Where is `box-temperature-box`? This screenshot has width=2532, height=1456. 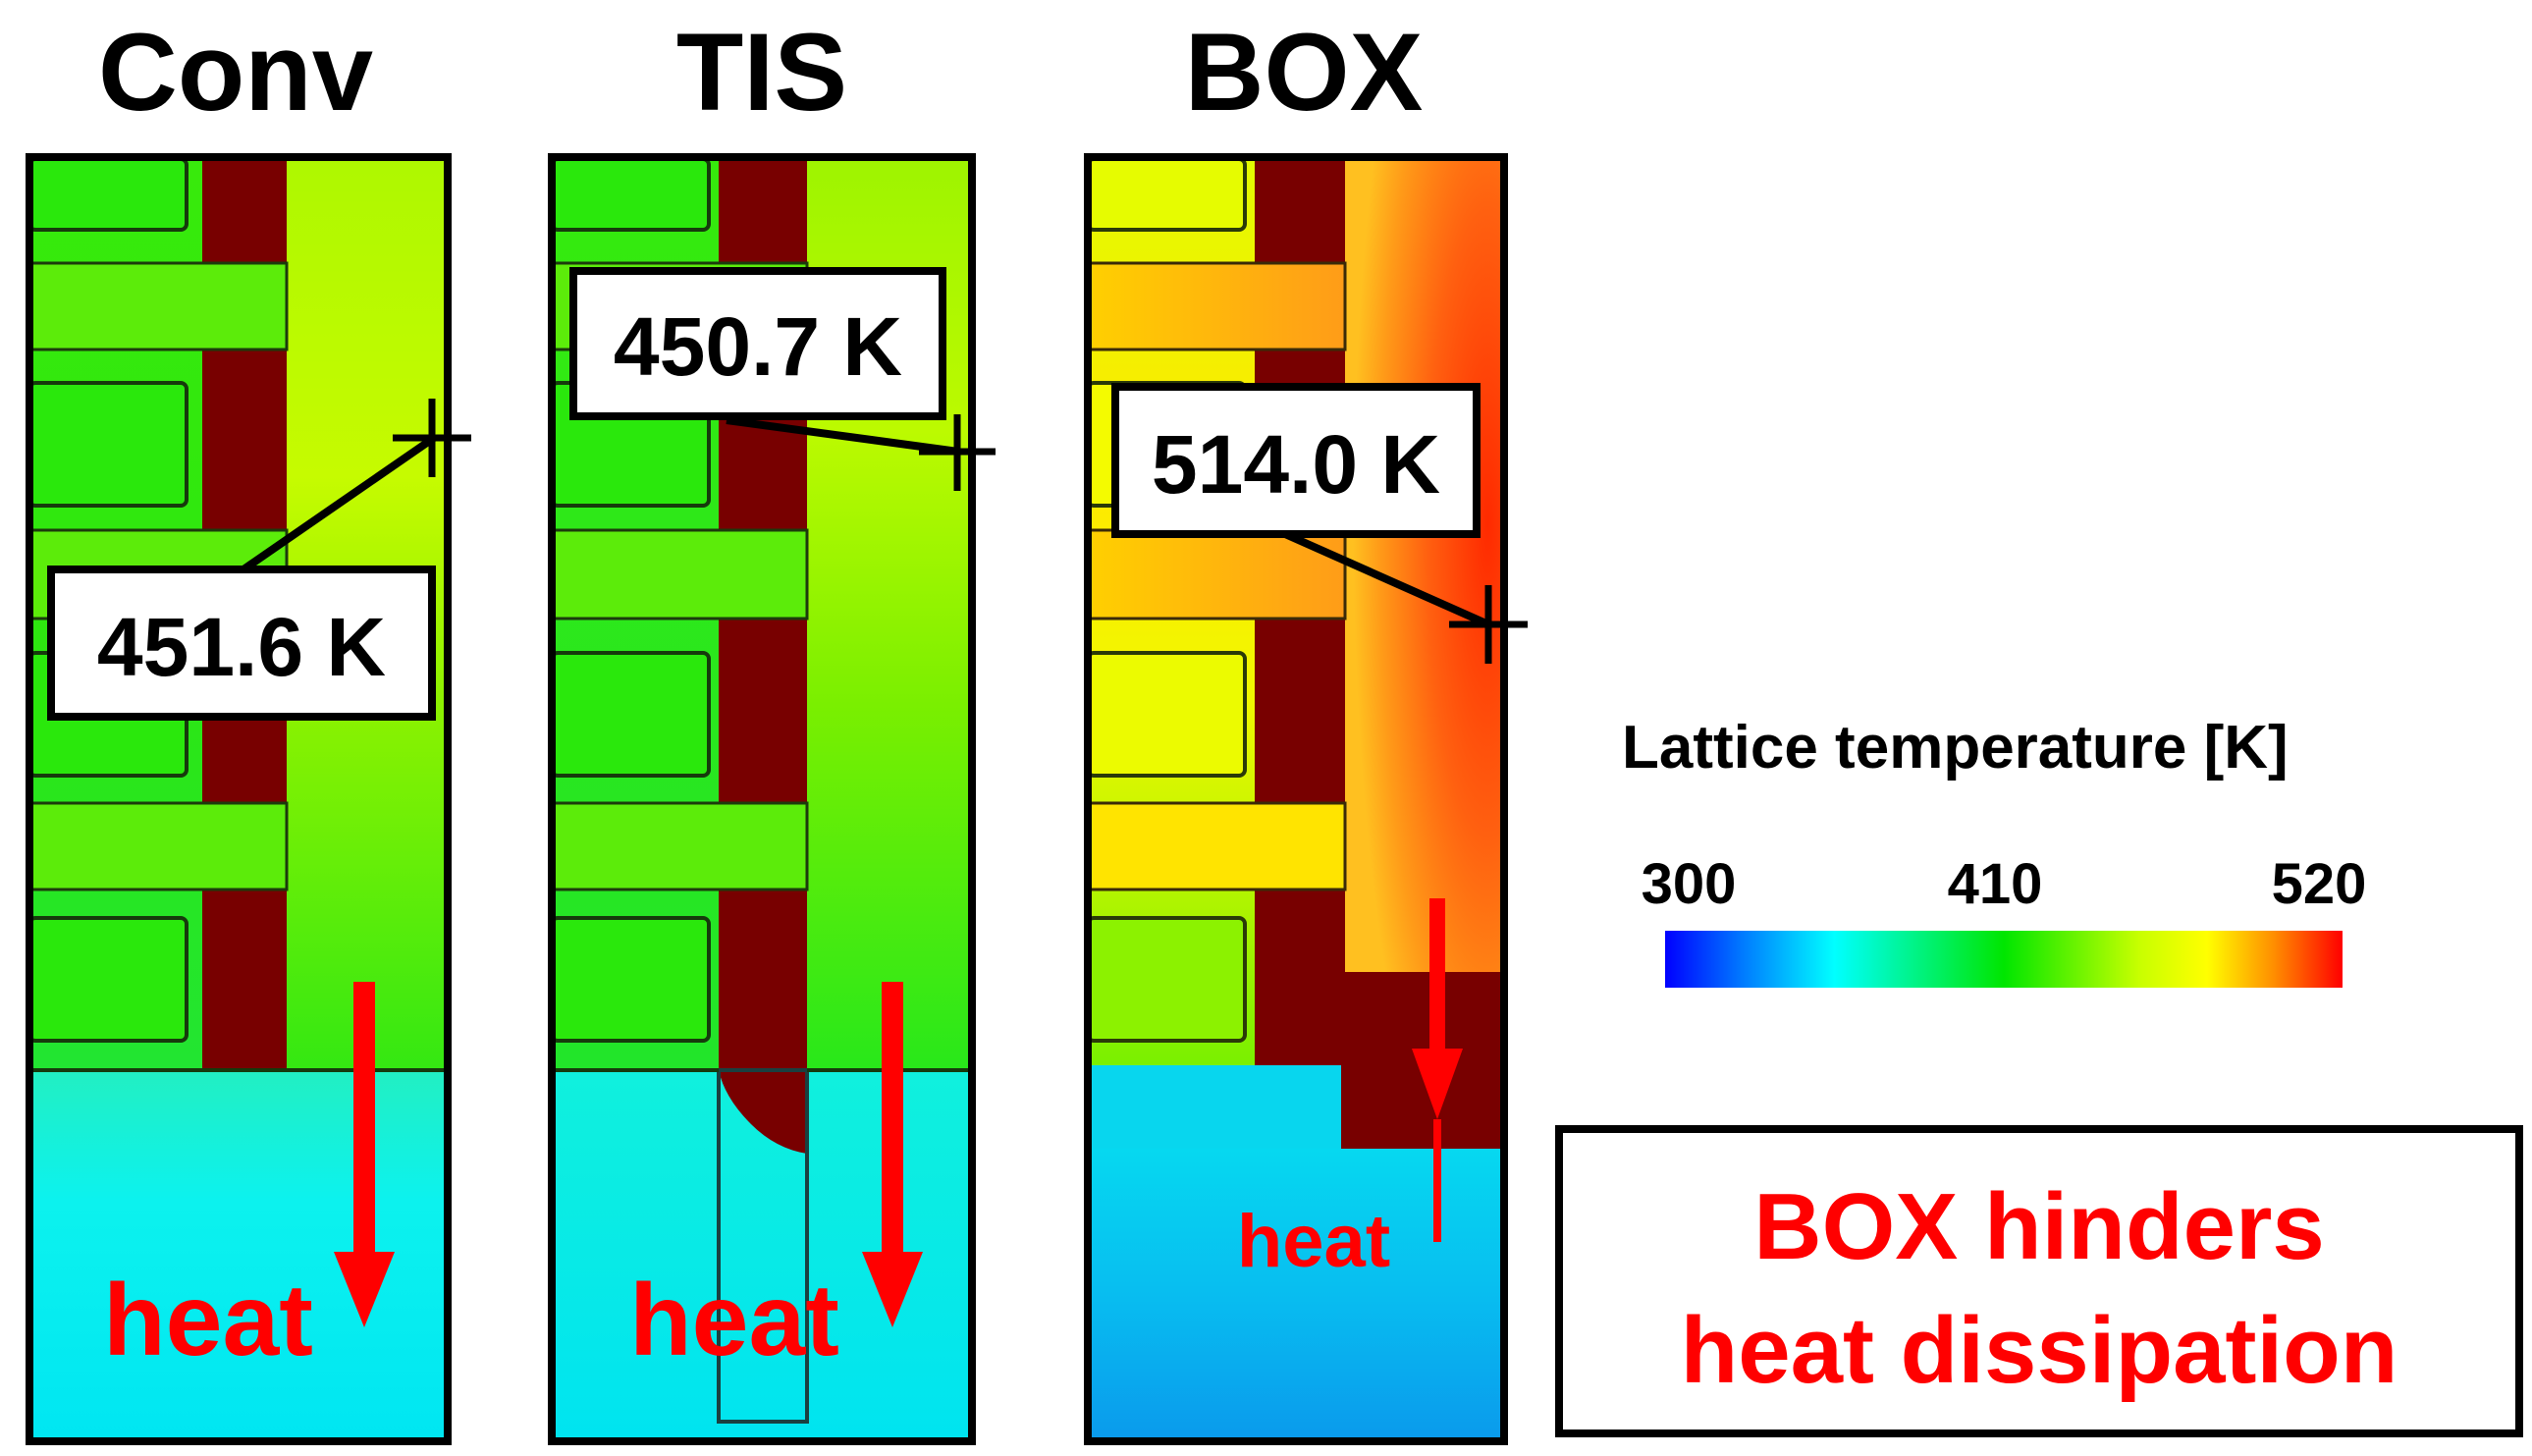 box-temperature-box is located at coordinates (1296, 460).